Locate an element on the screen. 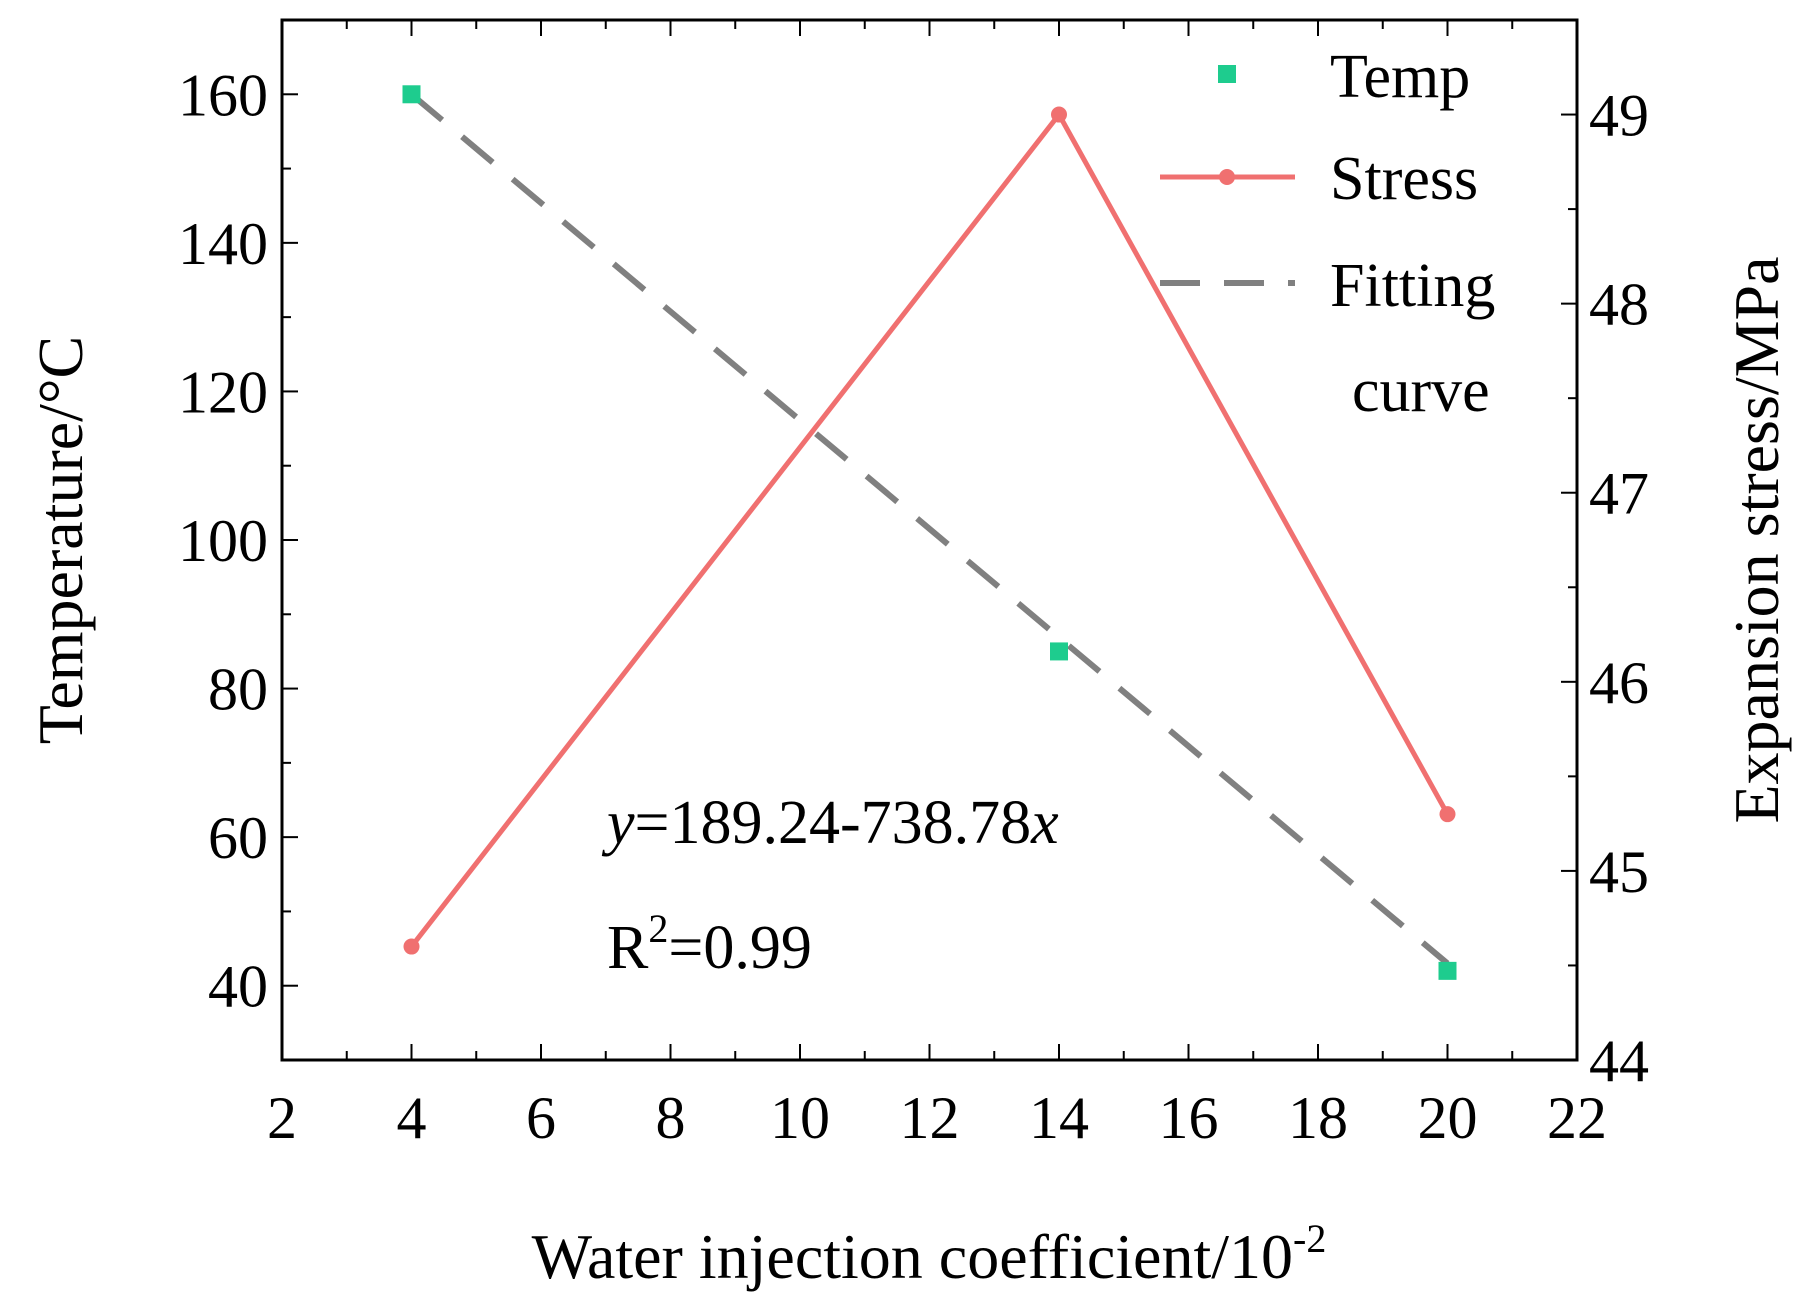 The image size is (1798, 1304). r2-annotation: R2=0.99 is located at coordinates (709, 944).